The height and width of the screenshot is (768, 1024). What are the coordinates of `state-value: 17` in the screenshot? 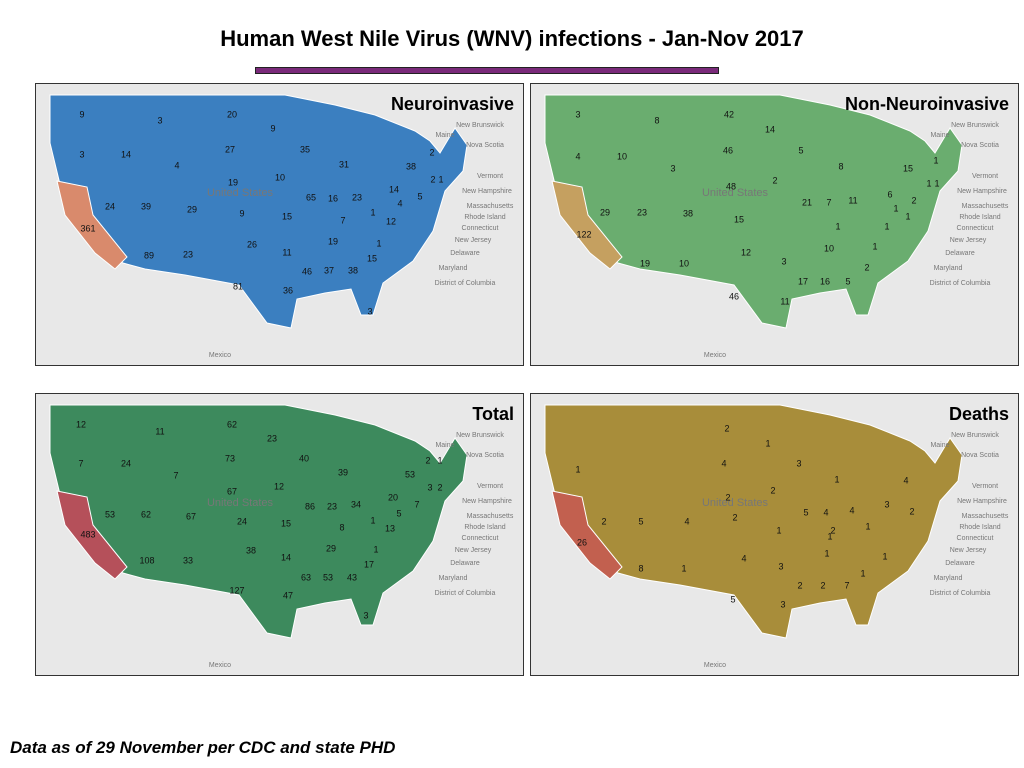 It's located at (369, 564).